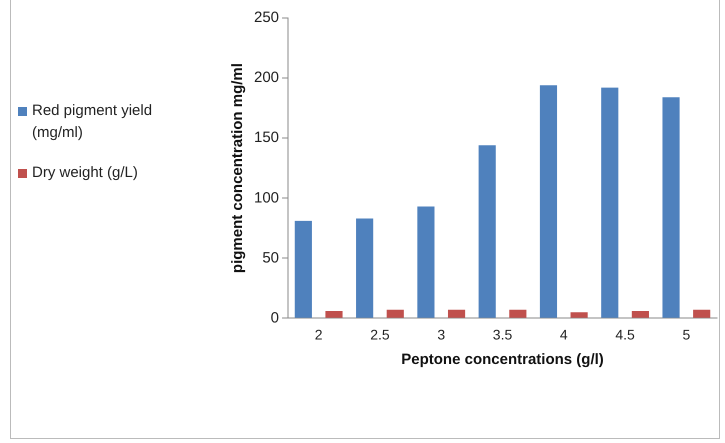 The width and height of the screenshot is (725, 443). Describe the element at coordinates (275, 317) in the screenshot. I see `y-tick-label: 0` at that location.